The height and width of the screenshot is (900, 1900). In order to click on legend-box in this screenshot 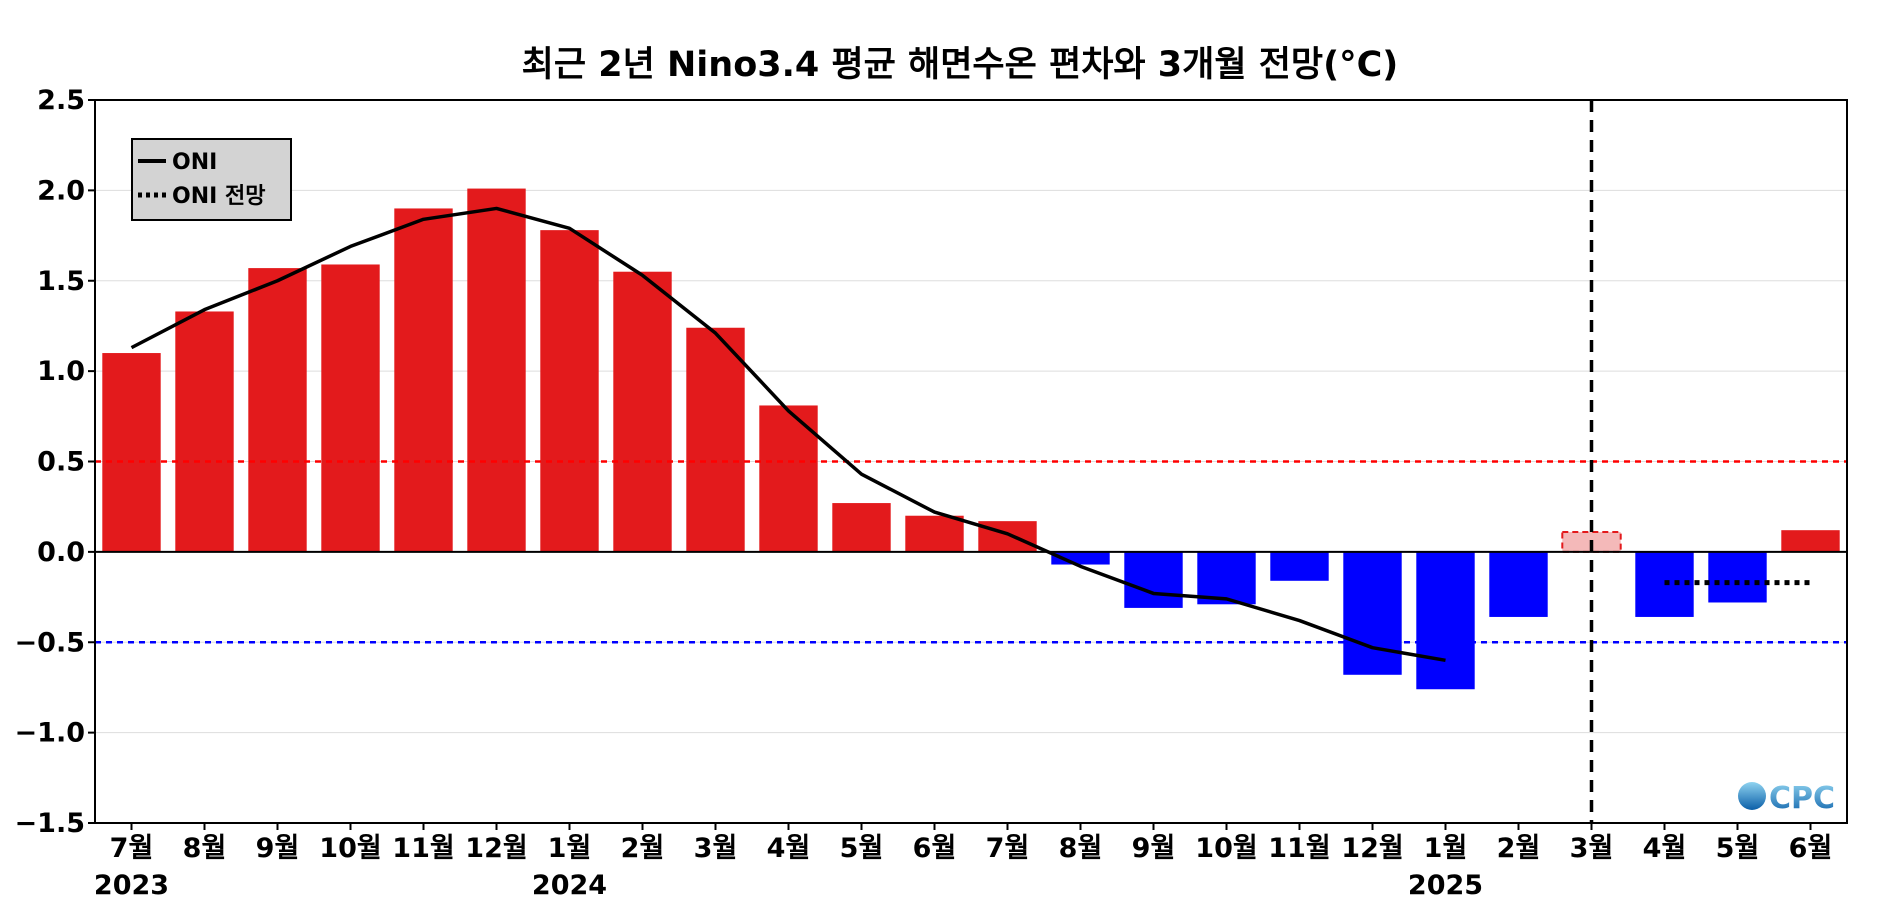, I will do `click(211, 179)`.